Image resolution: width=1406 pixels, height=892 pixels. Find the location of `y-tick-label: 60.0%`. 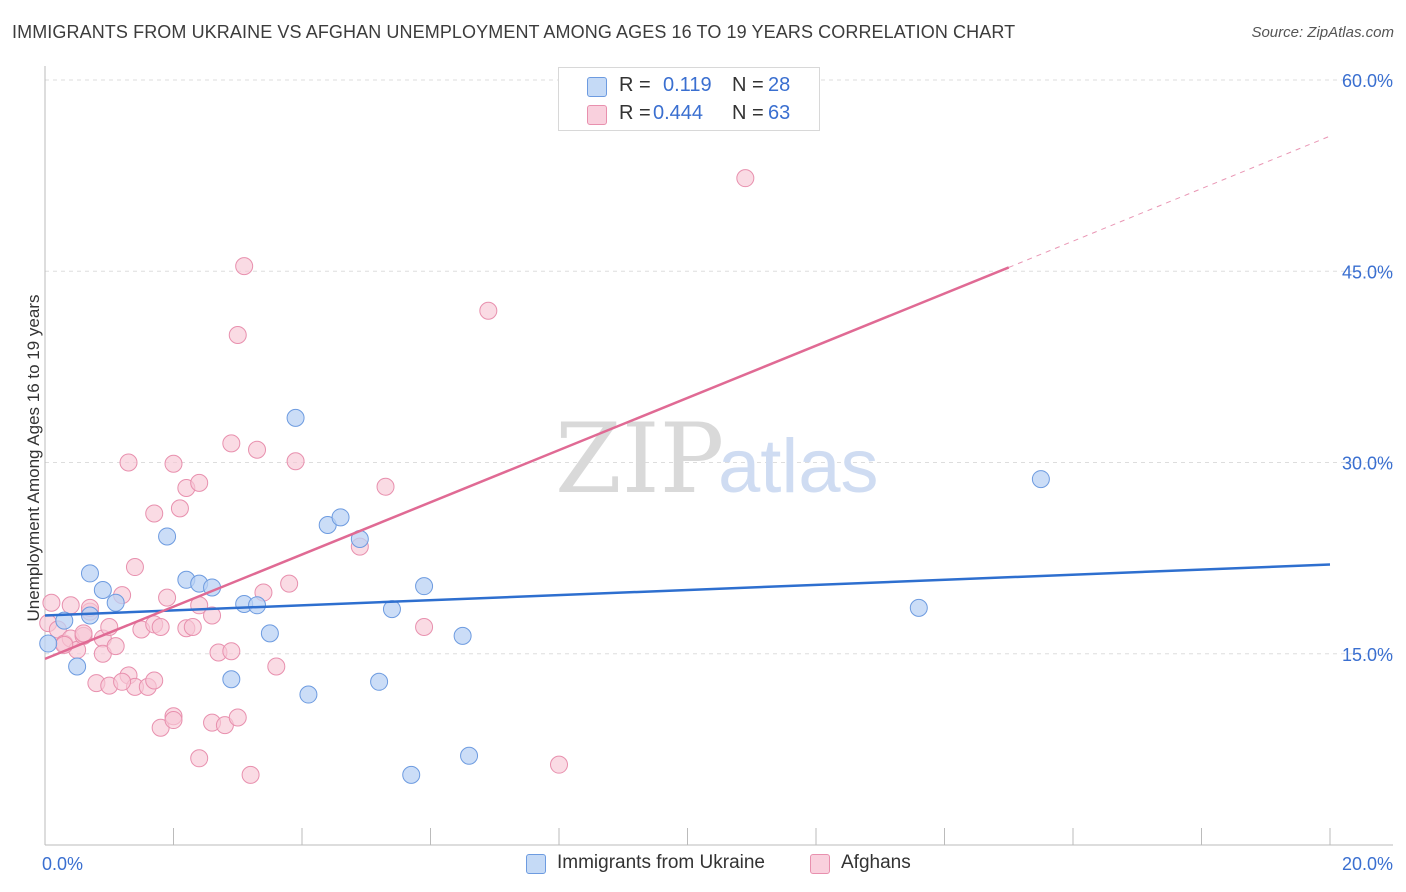

y-tick-label: 60.0% is located at coordinates (1367, 81).